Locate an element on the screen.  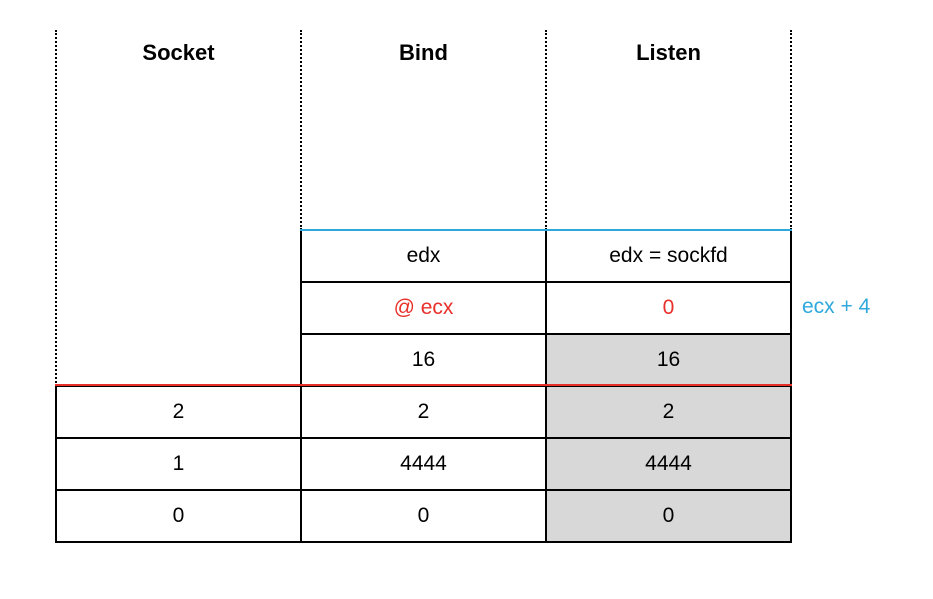
listen-cell-backlog: 0 is located at coordinates (668, 308).